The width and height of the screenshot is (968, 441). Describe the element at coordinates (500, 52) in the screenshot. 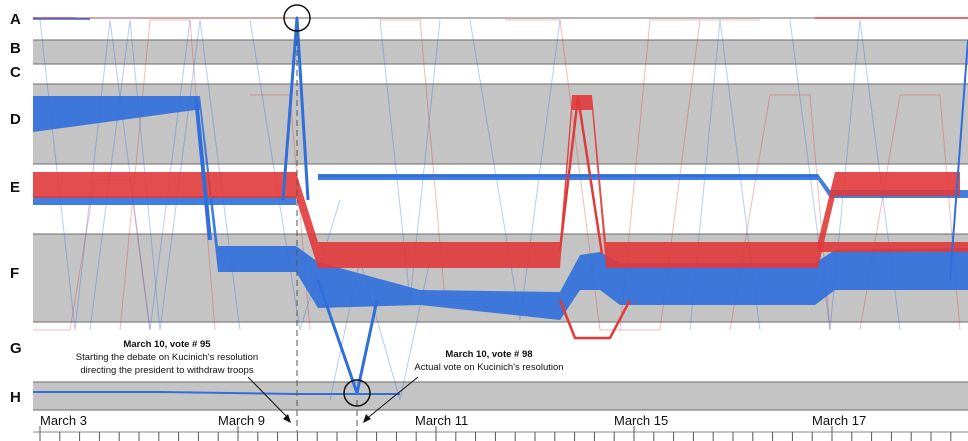

I see `band-b` at that location.